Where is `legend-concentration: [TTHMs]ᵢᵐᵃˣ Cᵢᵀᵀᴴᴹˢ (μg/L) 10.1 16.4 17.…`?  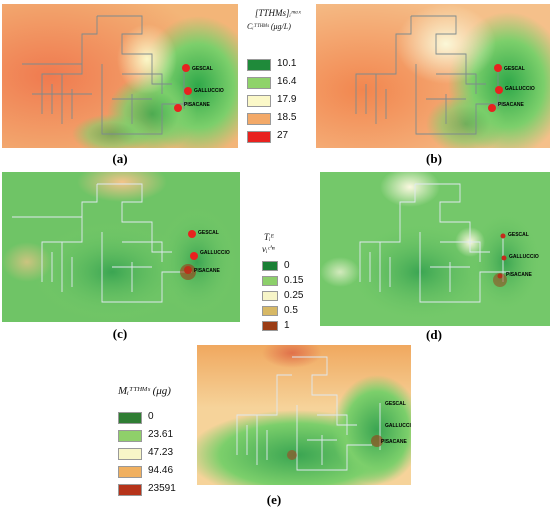 legend-concentration: [TTHMs]ᵢᵐᵃˣ Cᵢᵀᵀᴴᴹˢ (μg/L) 10.1 16.4 17.… is located at coordinates (274, 75).